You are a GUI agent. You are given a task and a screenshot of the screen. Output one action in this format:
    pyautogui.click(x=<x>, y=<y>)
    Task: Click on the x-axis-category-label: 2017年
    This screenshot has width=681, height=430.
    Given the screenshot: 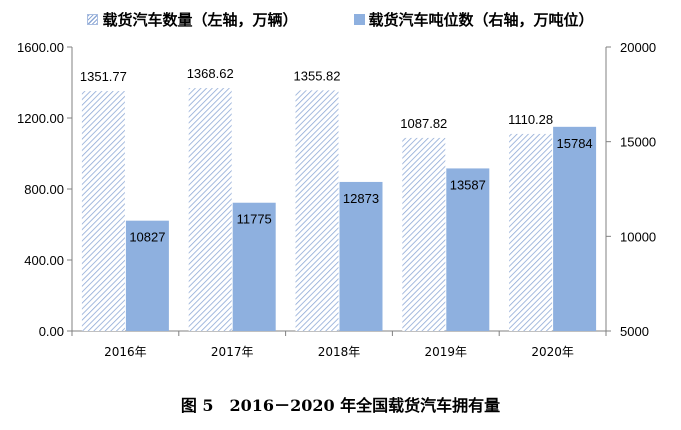 What is the action you would take?
    pyautogui.click(x=232, y=352)
    